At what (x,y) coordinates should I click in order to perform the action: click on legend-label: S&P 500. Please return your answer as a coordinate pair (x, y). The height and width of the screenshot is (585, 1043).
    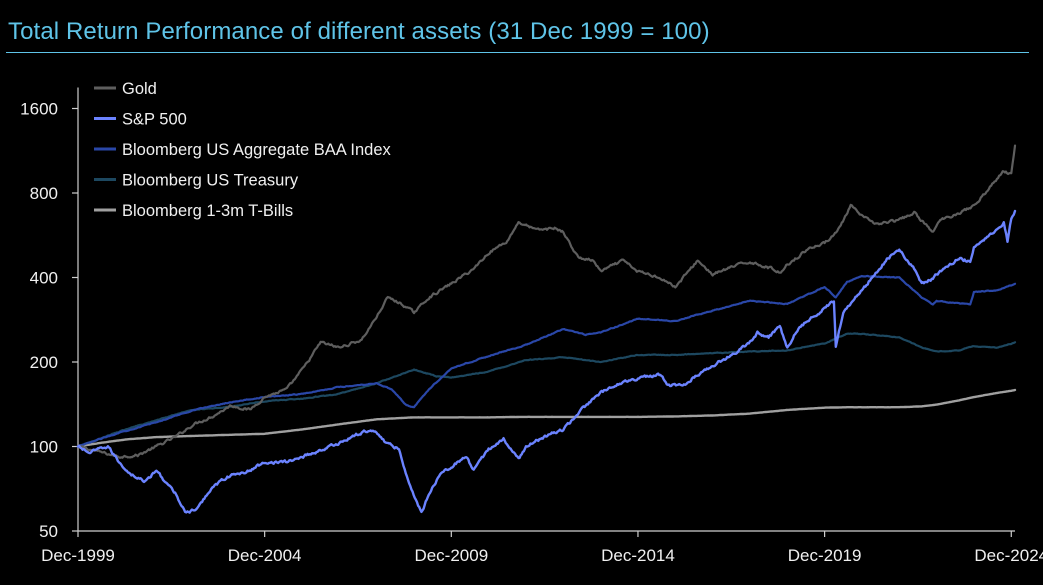
    Looking at the image, I should click on (154, 120).